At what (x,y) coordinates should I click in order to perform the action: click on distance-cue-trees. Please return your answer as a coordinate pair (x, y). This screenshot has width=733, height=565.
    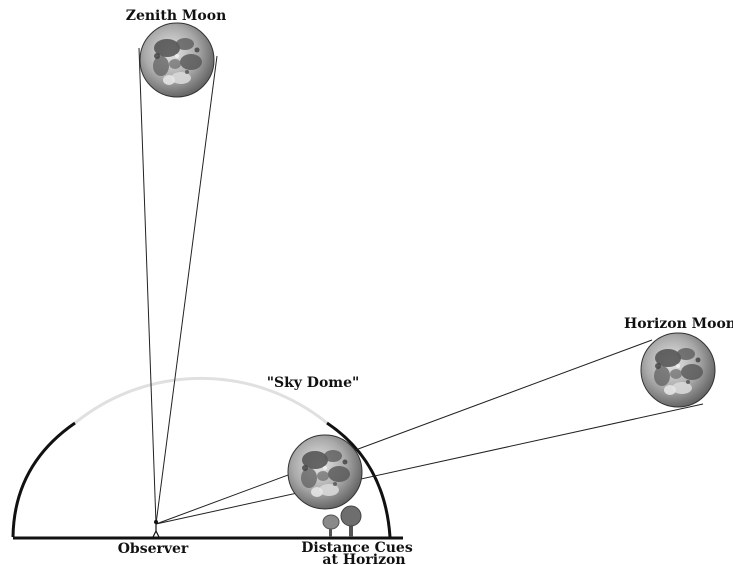
    Looking at the image, I should click on (342, 521).